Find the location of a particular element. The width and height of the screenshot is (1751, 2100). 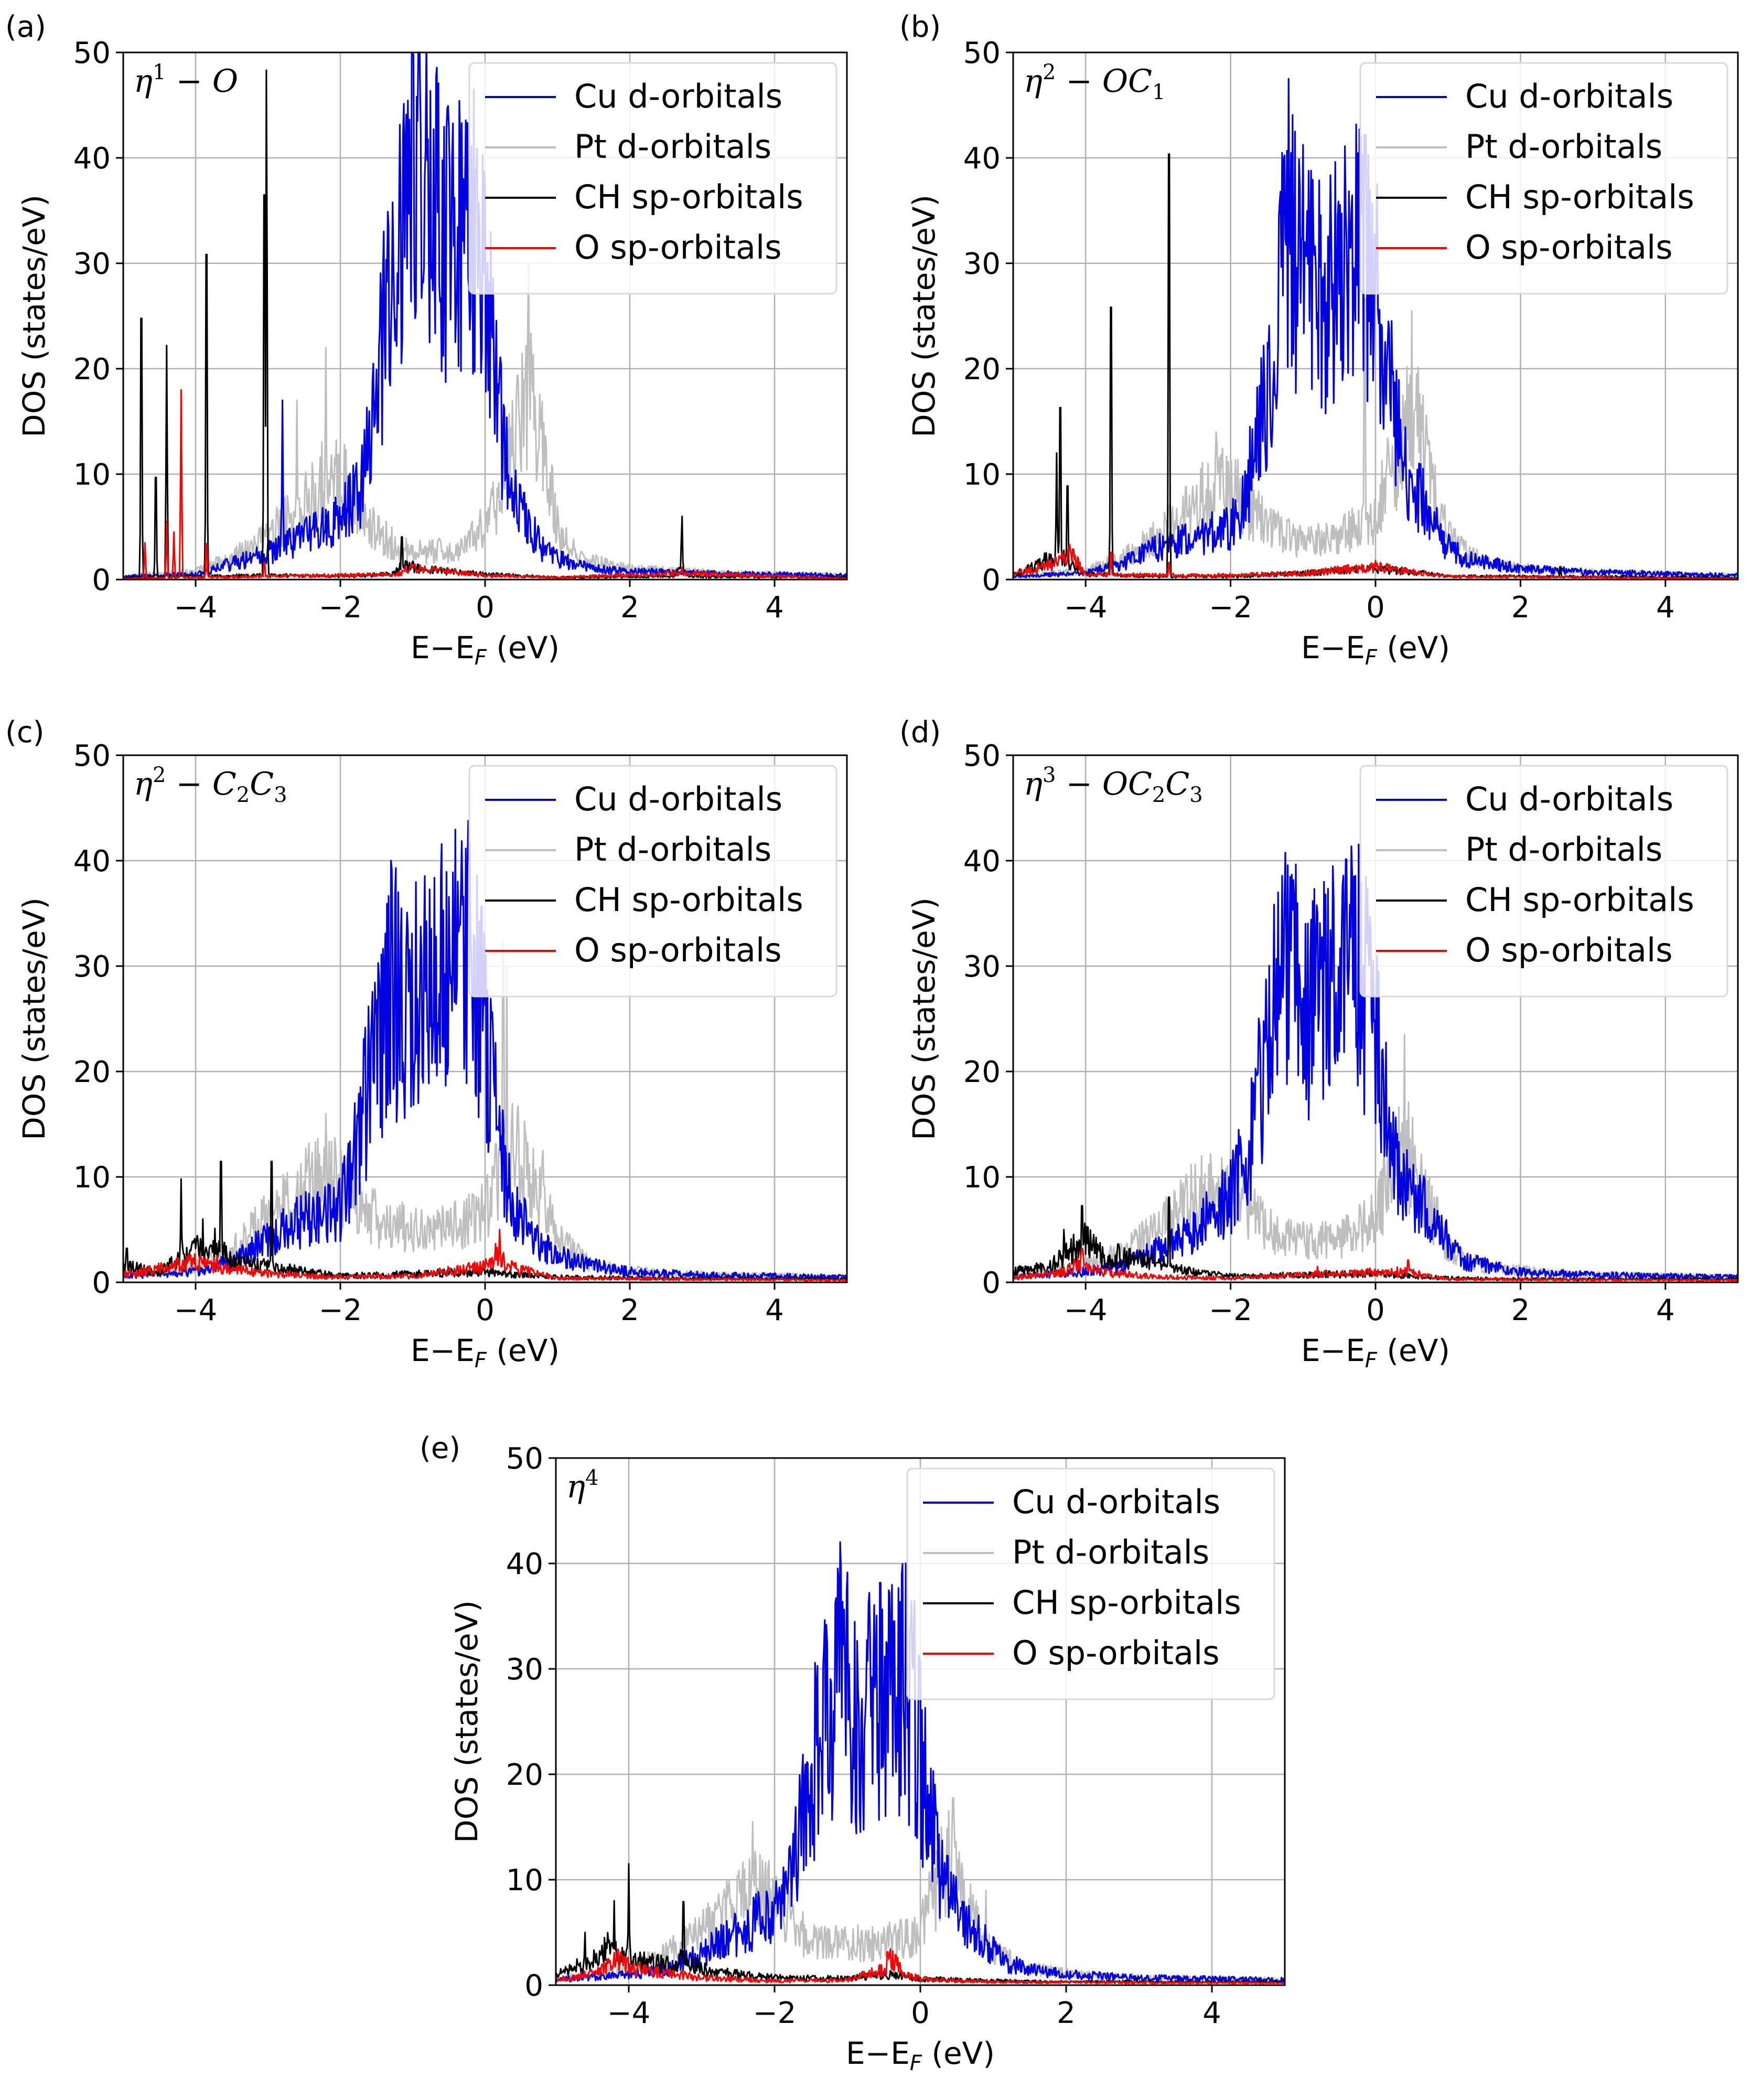

adsorption-site-label: η2 − OC1 is located at coordinates (1095, 82).